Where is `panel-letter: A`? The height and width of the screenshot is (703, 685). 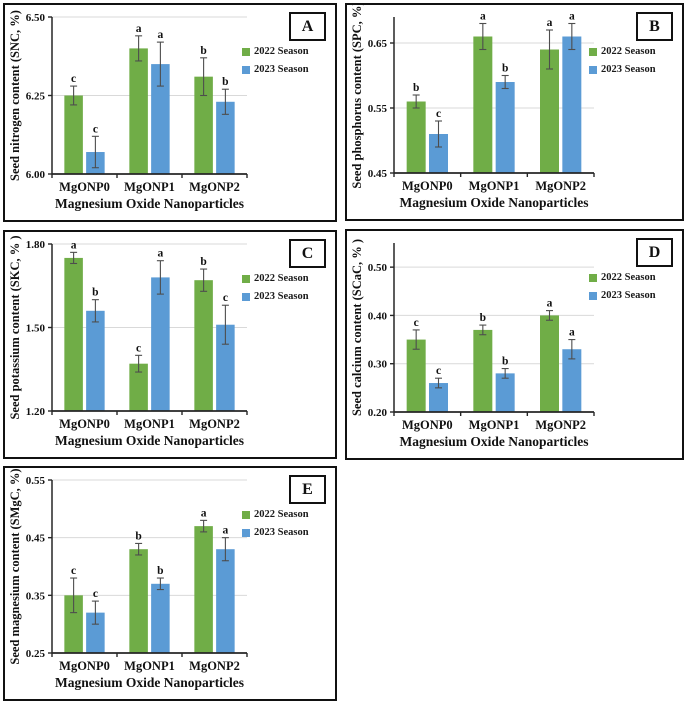
panel-letter: A is located at coordinates (307, 26).